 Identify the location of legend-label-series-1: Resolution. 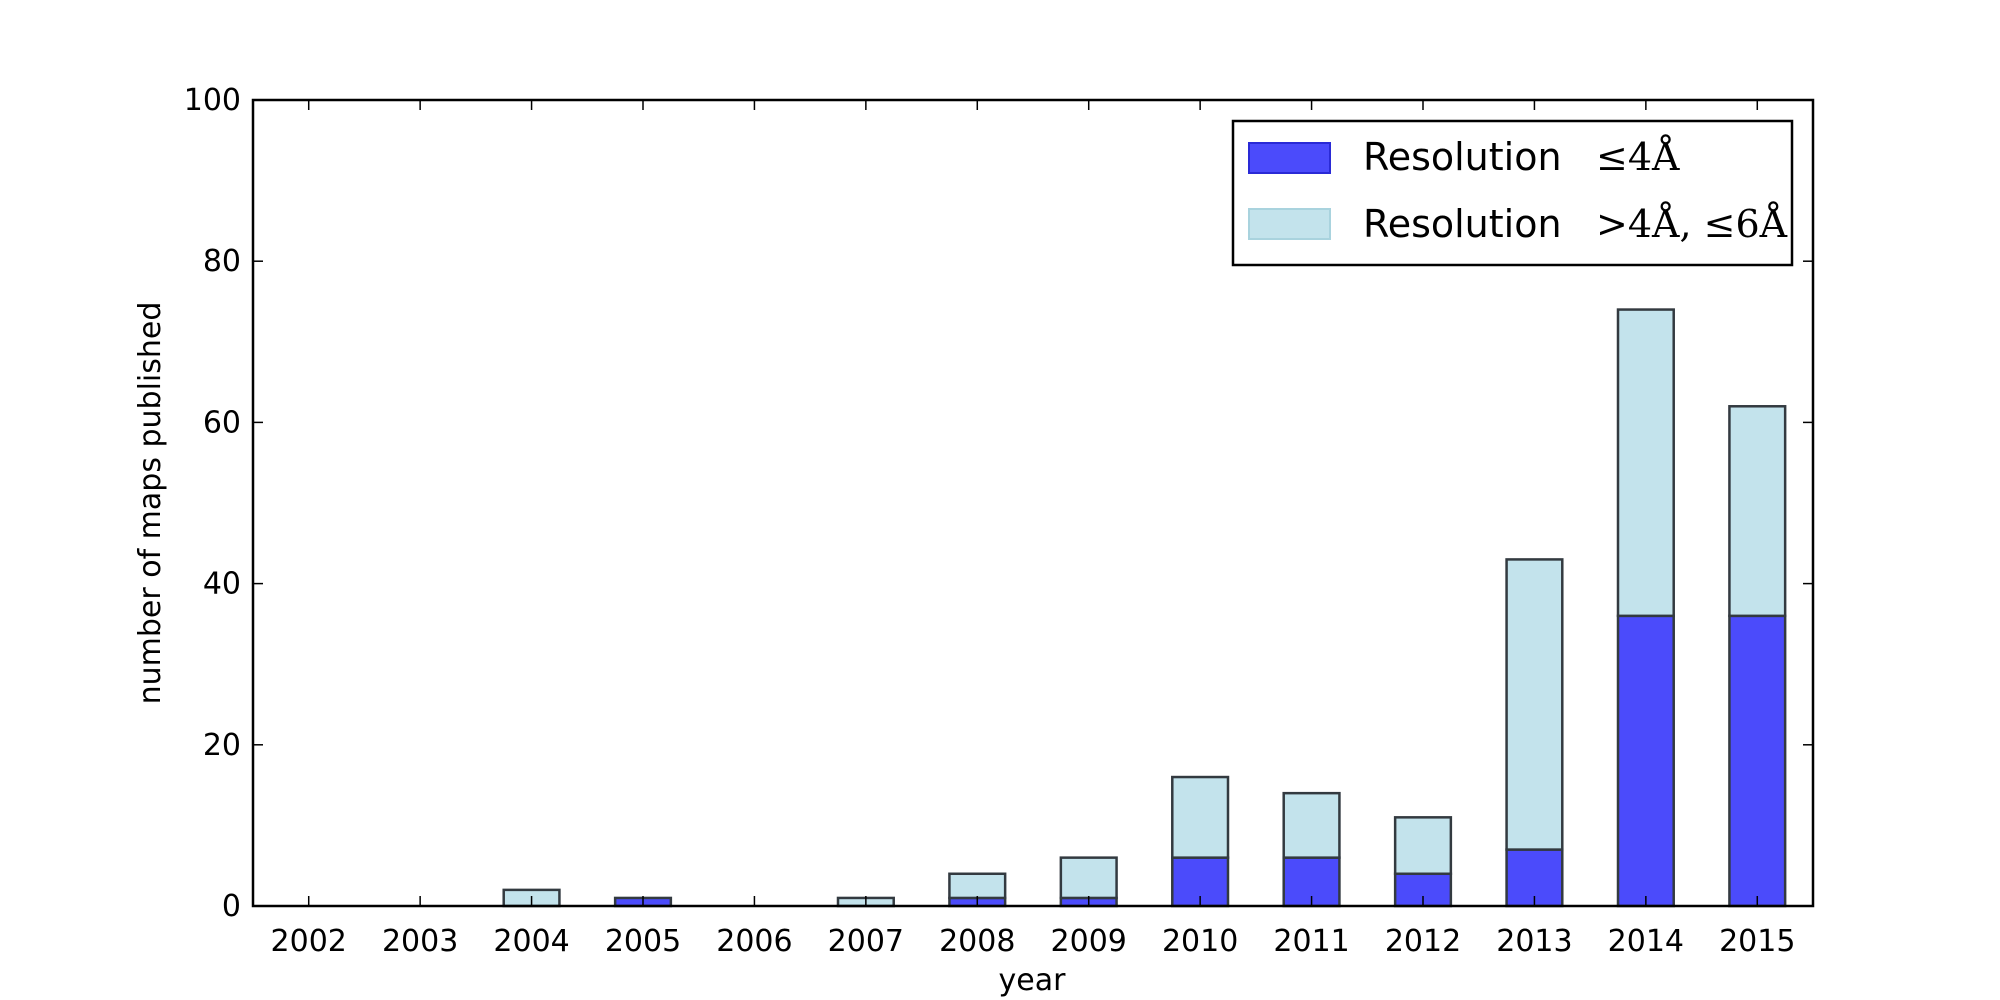
(1462, 157).